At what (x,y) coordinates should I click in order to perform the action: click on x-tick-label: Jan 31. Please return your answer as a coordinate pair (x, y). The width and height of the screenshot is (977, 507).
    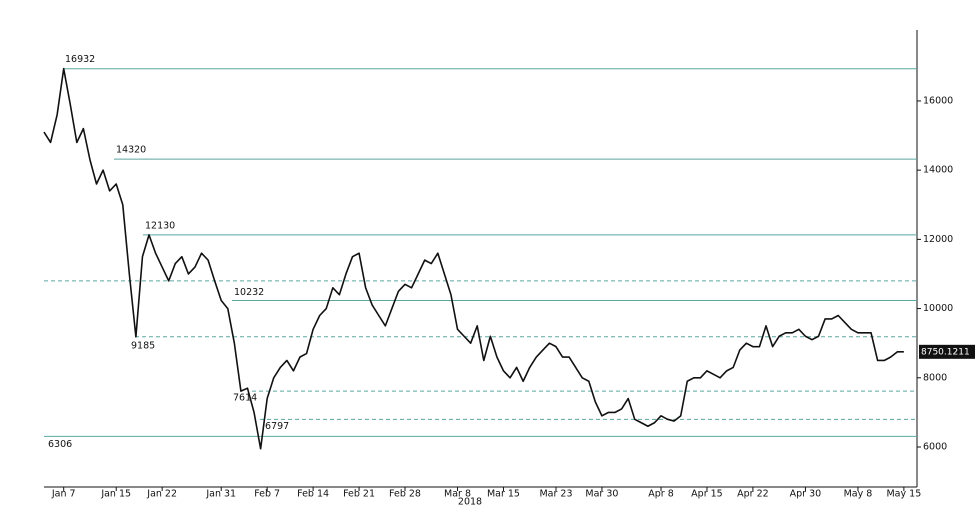
    Looking at the image, I should click on (220, 494).